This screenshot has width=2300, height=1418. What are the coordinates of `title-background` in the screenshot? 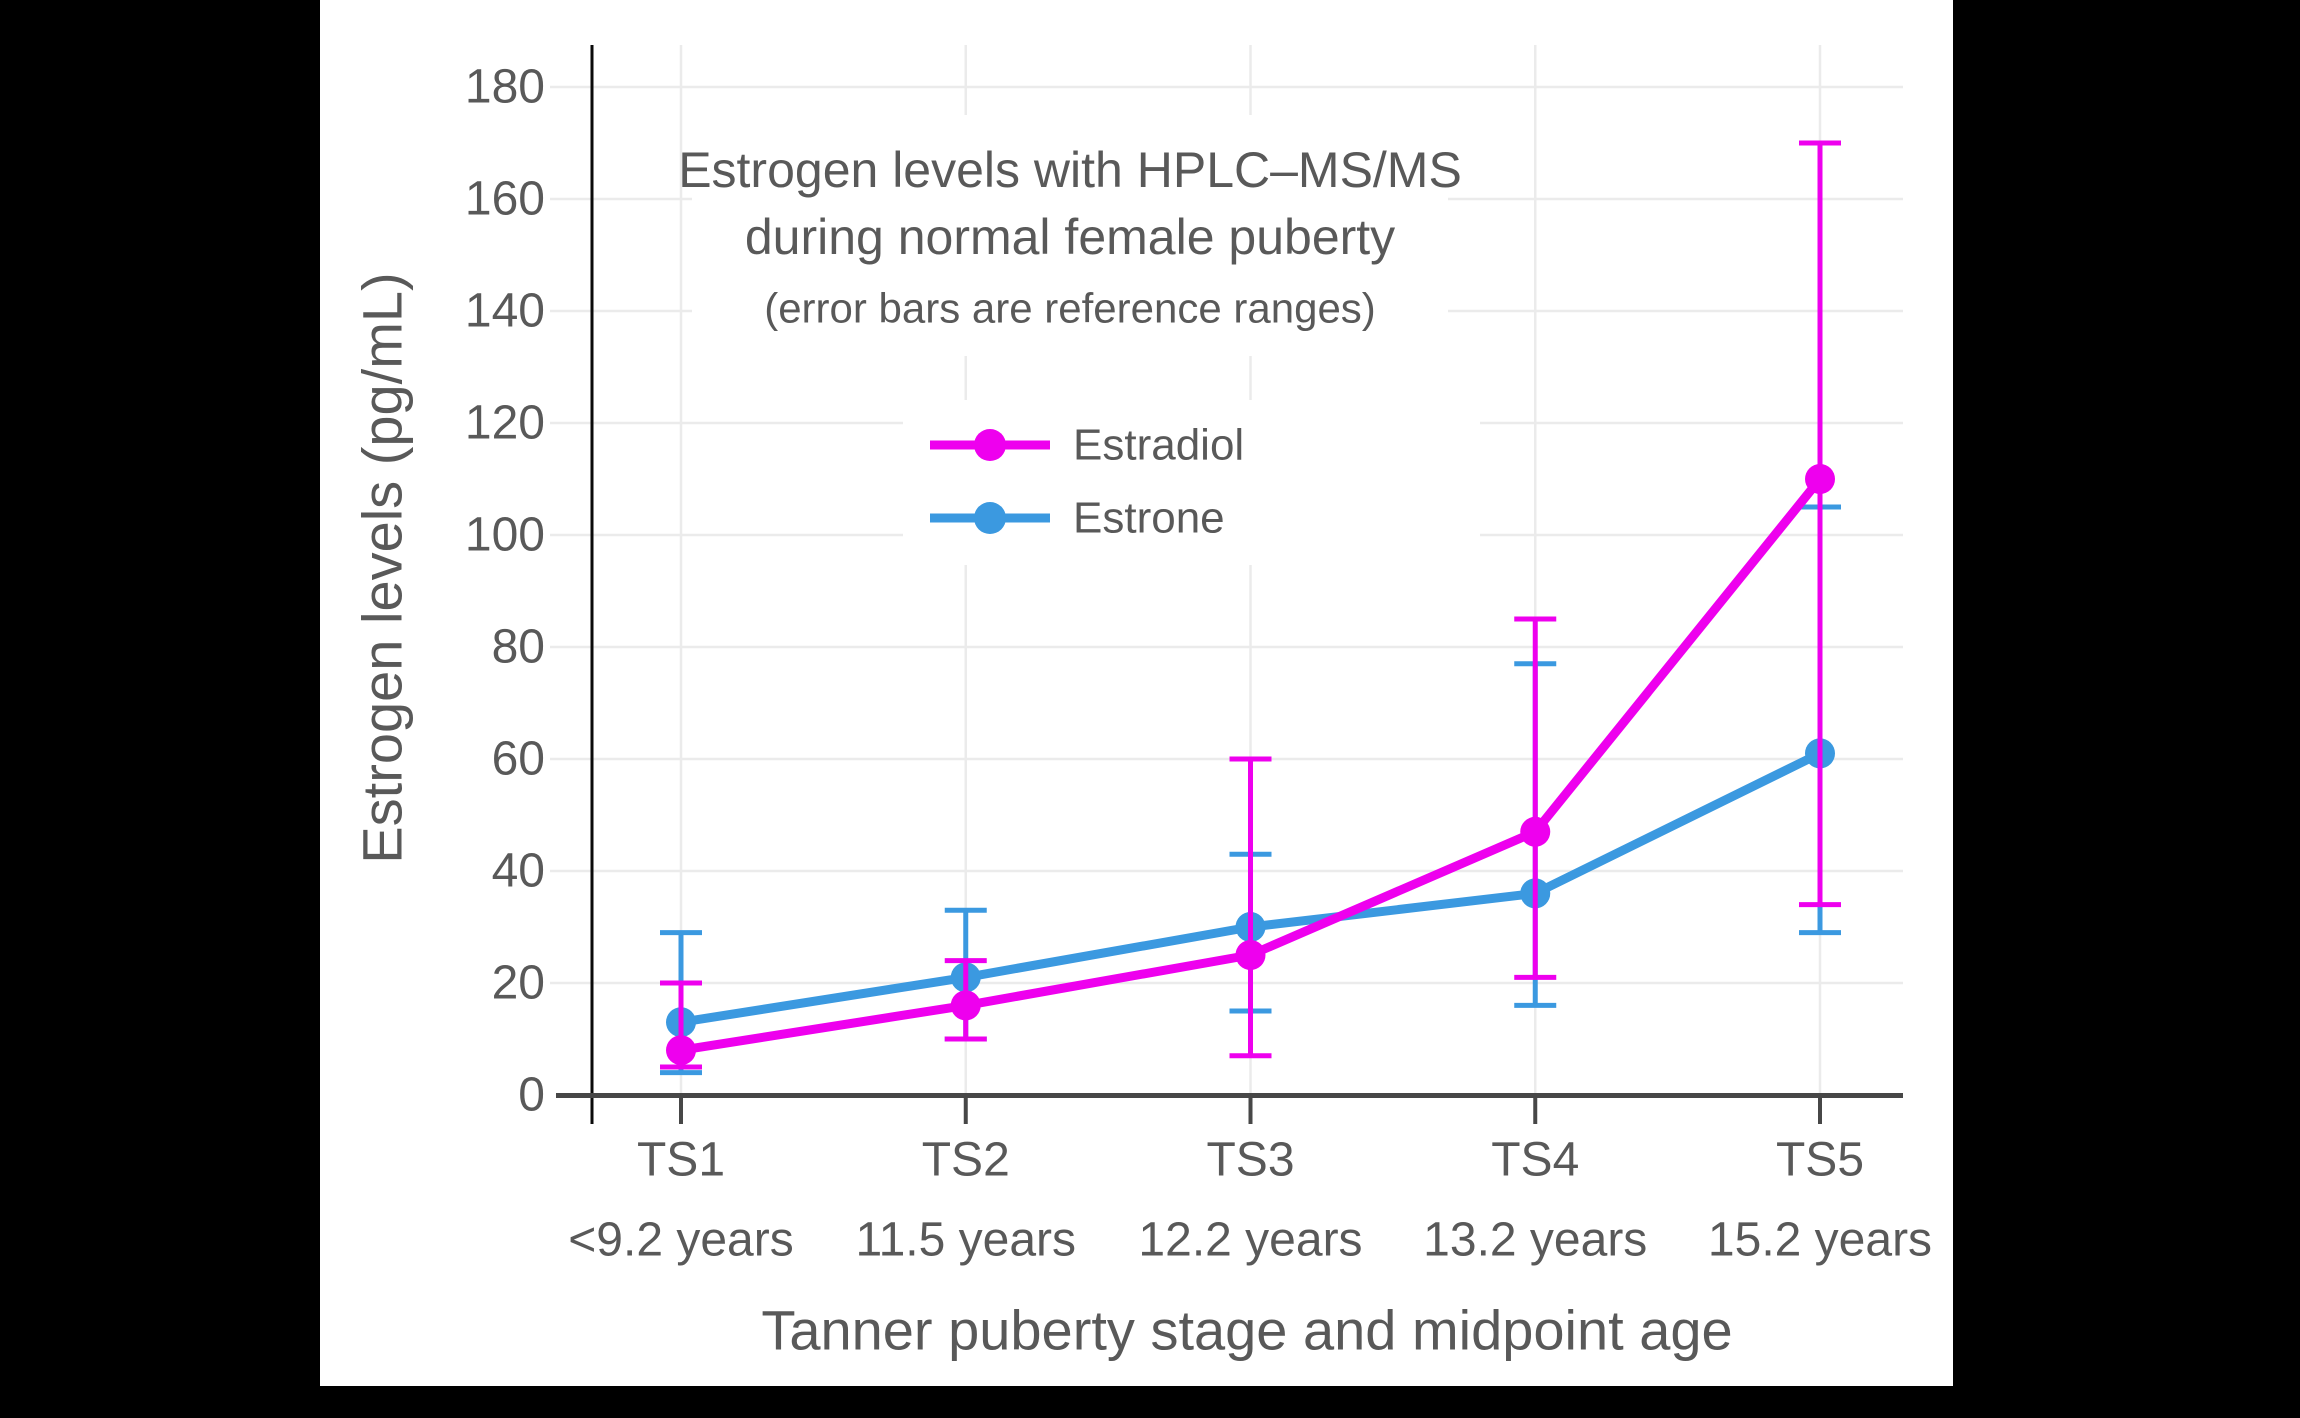 It's located at (1070, 235).